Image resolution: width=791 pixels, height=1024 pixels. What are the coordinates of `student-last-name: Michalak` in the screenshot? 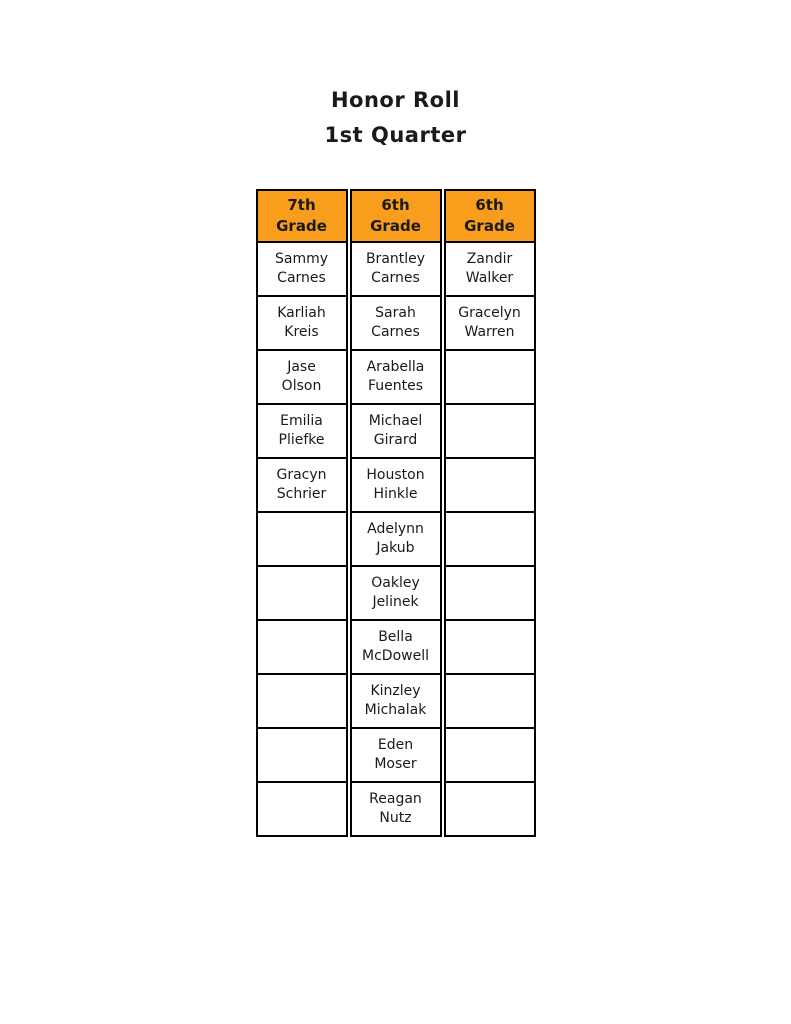 It's located at (395, 710).